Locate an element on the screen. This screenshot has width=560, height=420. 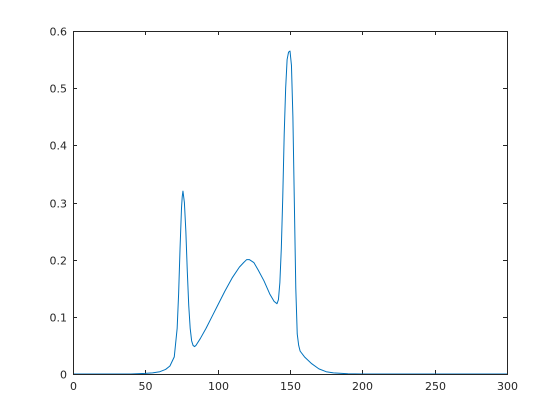
y-tick-label: 0.4 is located at coordinates (59, 146).